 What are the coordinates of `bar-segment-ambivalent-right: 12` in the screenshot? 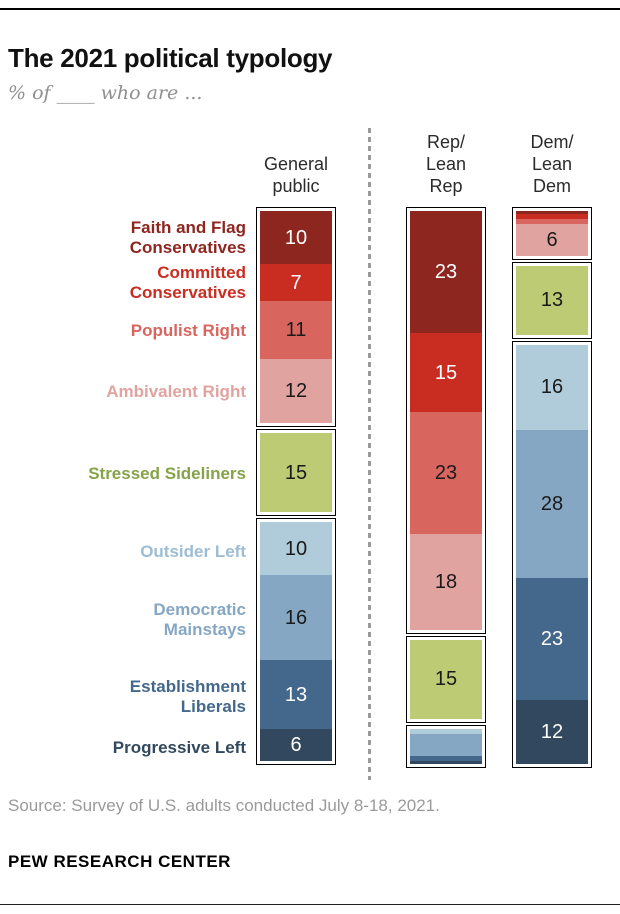 It's located at (296, 391).